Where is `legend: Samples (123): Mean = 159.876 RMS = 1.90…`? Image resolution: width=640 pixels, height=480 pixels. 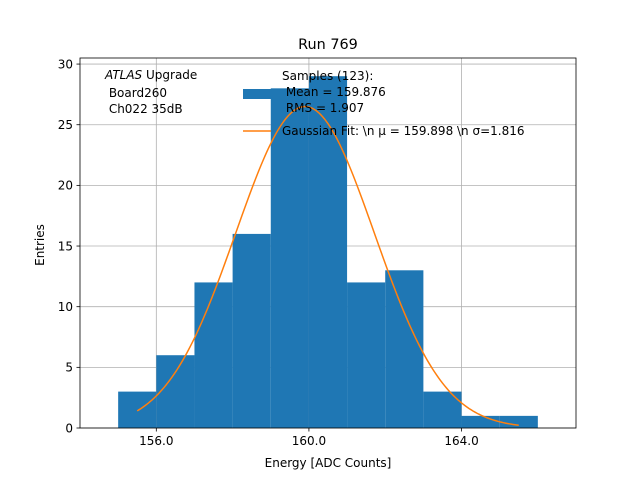 legend: Samples (123): Mean = 159.876 RMS = 1.90… is located at coordinates (384, 103).